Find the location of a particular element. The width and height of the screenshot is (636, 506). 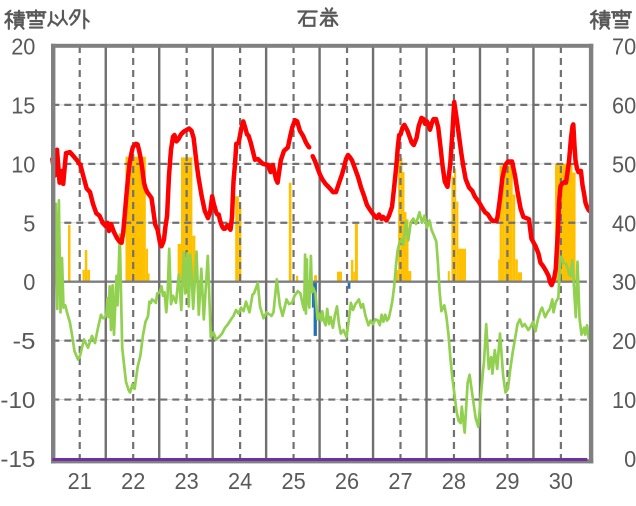

svg-text: 27 is located at coordinates (400, 481).